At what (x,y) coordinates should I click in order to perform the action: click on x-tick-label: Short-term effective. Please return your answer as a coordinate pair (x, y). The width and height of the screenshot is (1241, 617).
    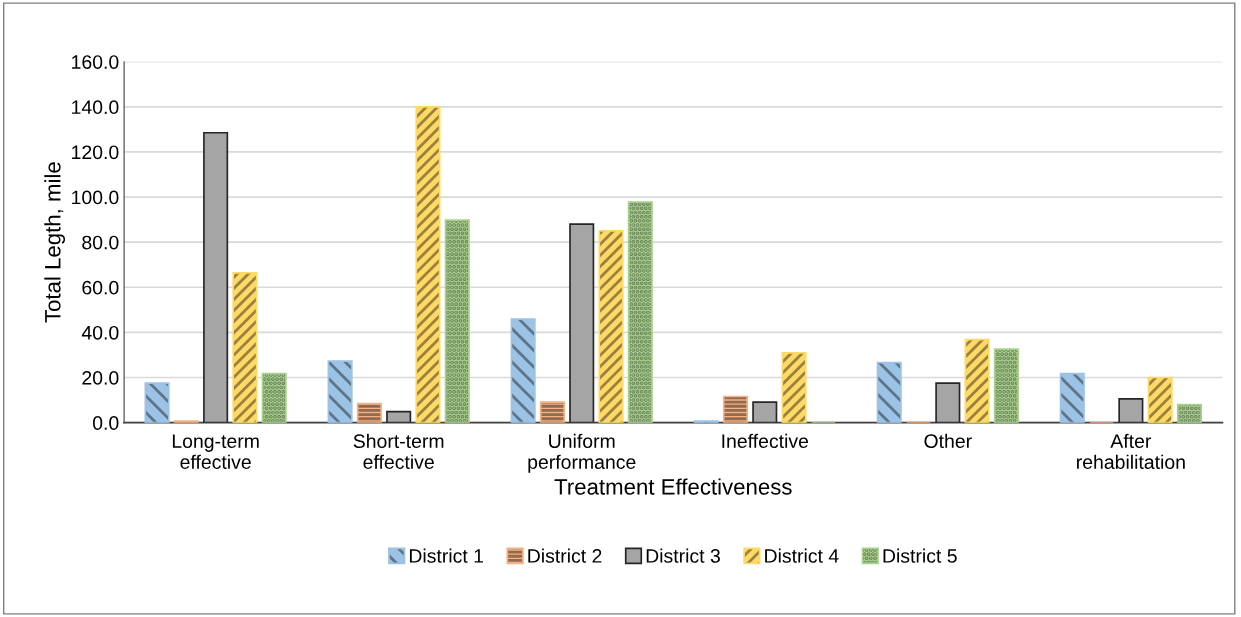
    Looking at the image, I should click on (398, 451).